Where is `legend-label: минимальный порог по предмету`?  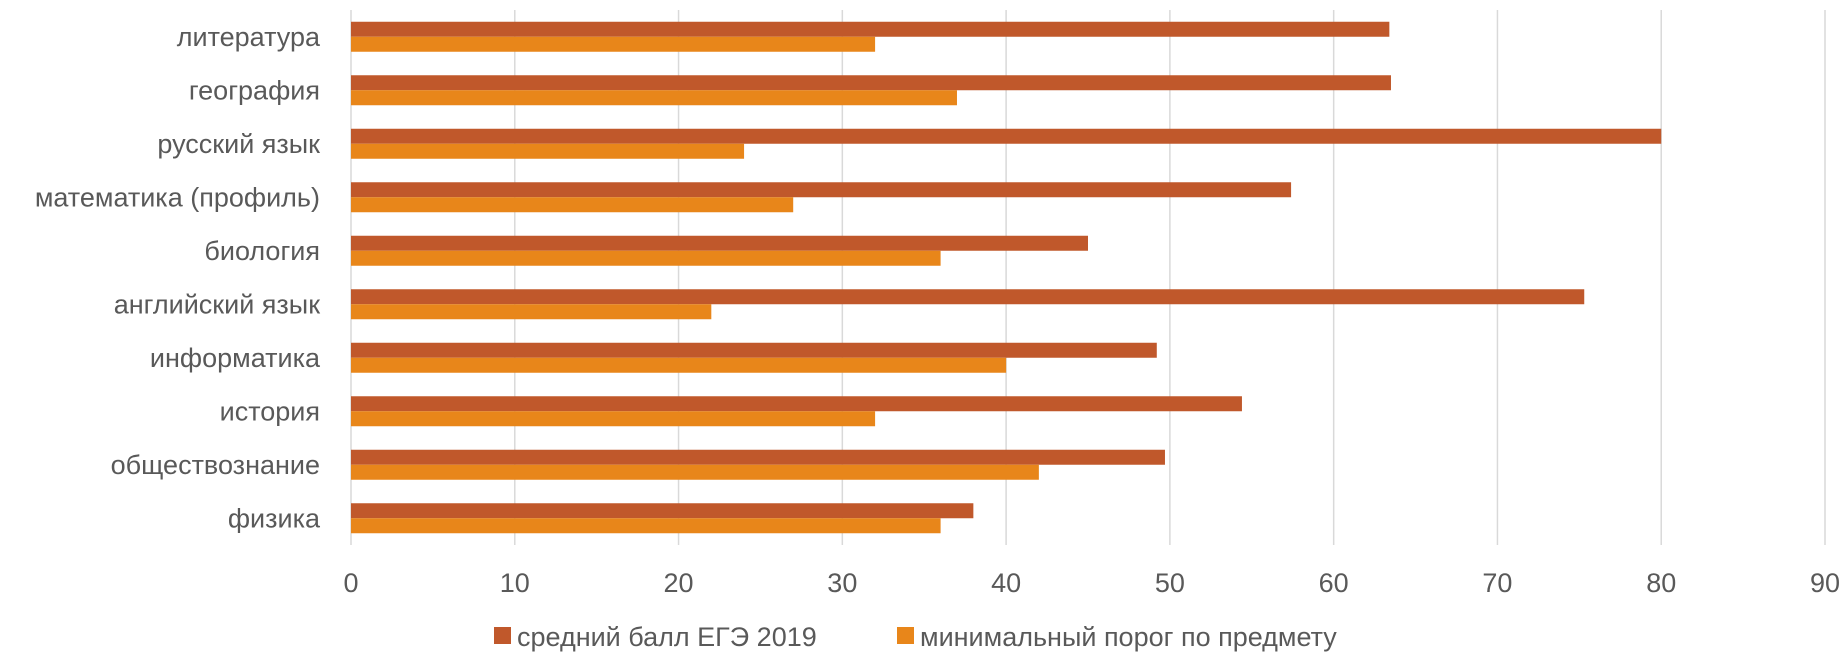 legend-label: минимальный порог по предмету is located at coordinates (1128, 637).